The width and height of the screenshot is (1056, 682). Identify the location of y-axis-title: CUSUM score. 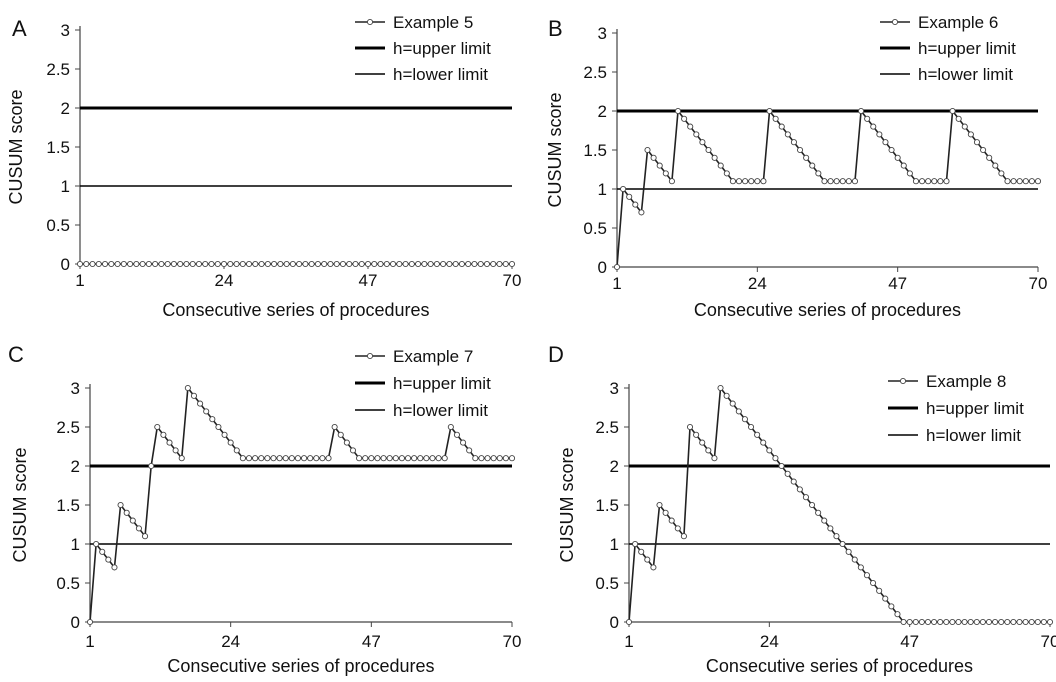
(567, 504).